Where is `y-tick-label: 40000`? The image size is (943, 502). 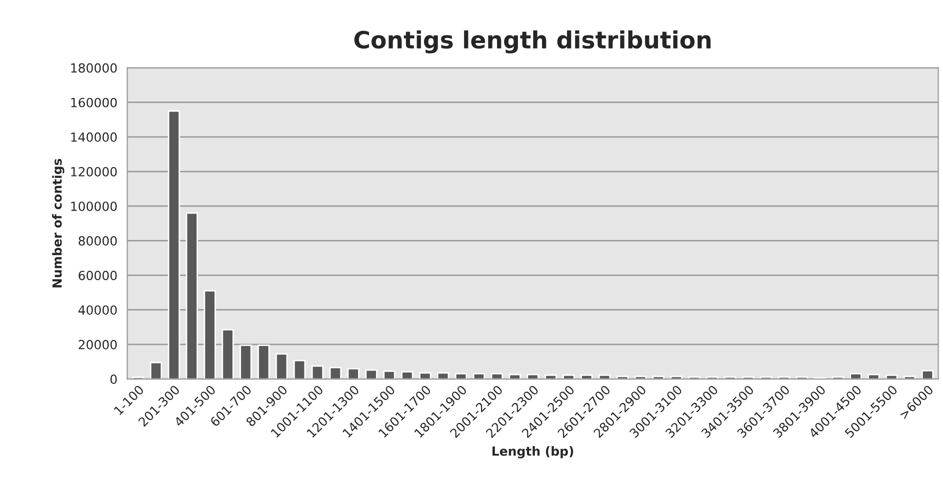 y-tick-label: 40000 is located at coordinates (97, 310).